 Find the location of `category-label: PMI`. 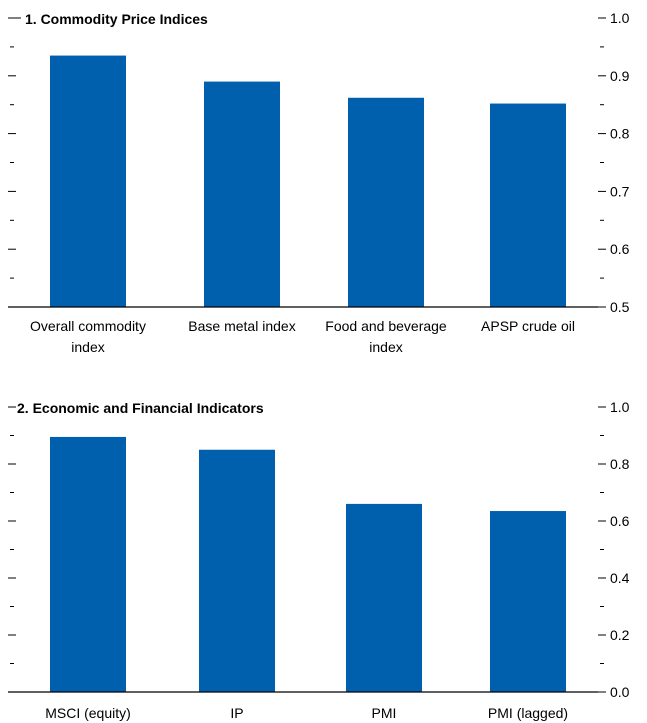

category-label: PMI is located at coordinates (384, 713).